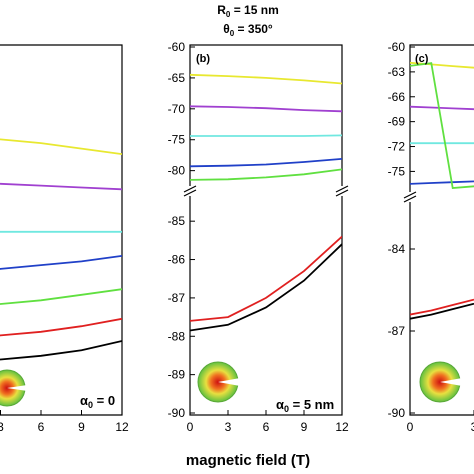 This screenshot has height=474, width=474. Describe the element at coordinates (17, 388) in the screenshot. I see `panel-a-inset-icon` at that location.